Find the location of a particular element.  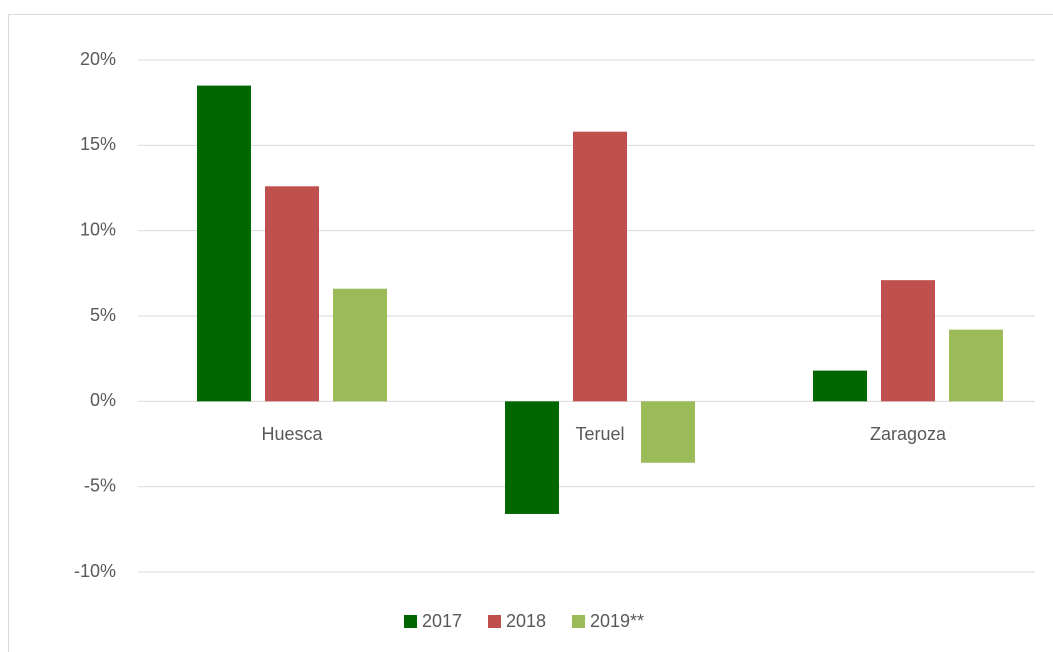

legend-label: 2017 is located at coordinates (442, 621).